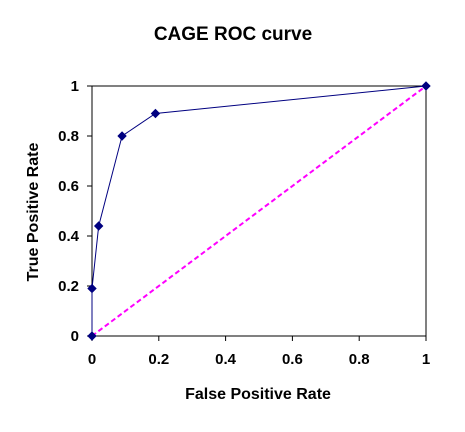 This screenshot has height=432, width=465. I want to click on y-tick-label: 0.4, so click(69, 236).